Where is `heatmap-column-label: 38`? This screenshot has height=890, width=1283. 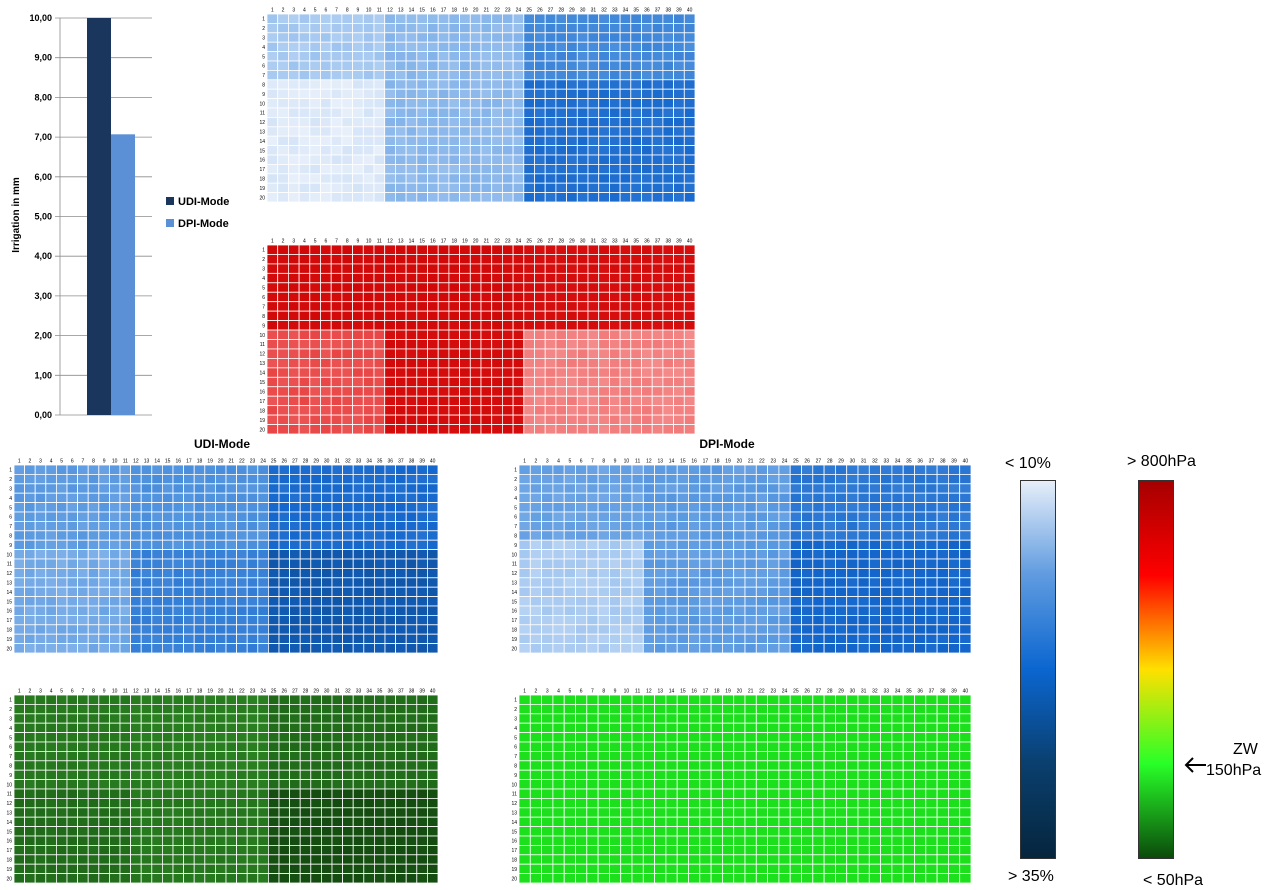
heatmap-column-label: 38 is located at coordinates (668, 242).